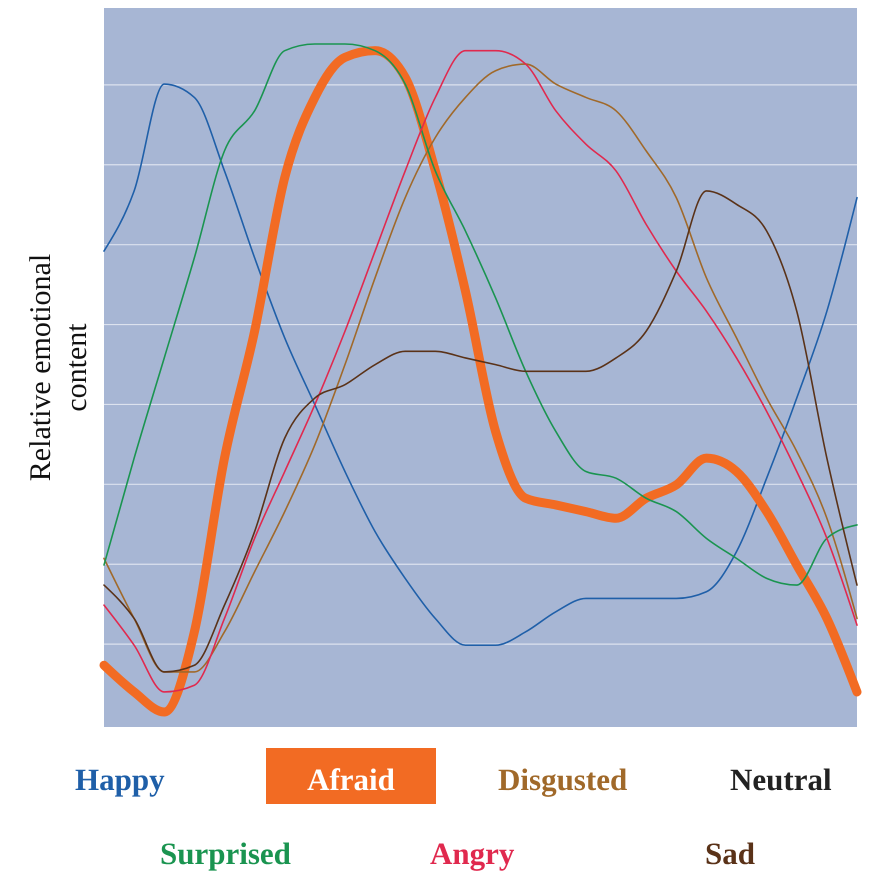 The width and height of the screenshot is (883, 874). Describe the element at coordinates (781, 779) in the screenshot. I see `legend-label: Neutral` at that location.